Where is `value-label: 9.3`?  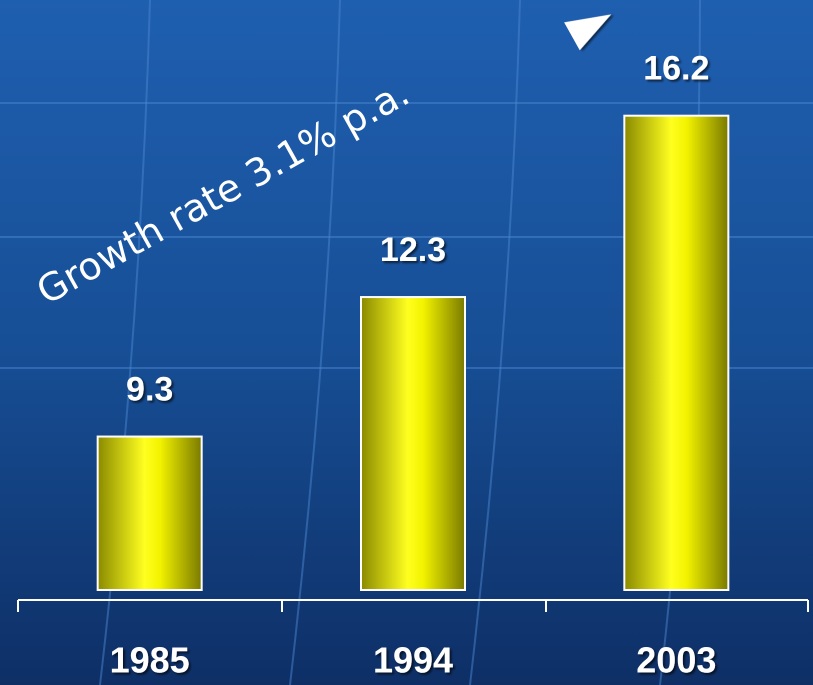
value-label: 9.3 is located at coordinates (149, 390).